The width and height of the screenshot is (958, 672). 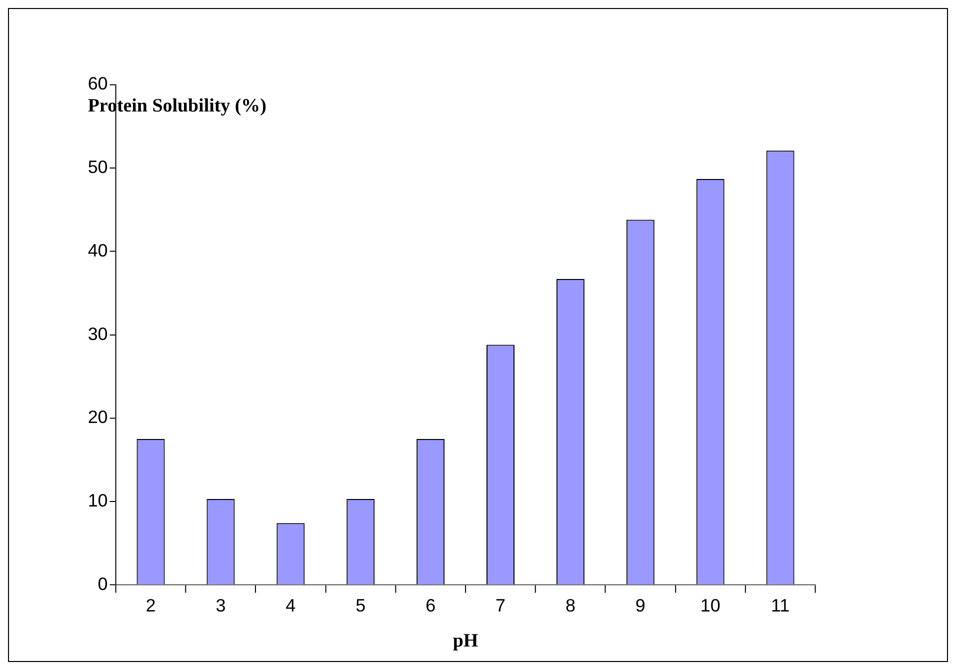 What do you see at coordinates (151, 606) in the screenshot?
I see `x-tick-label: 2` at bounding box center [151, 606].